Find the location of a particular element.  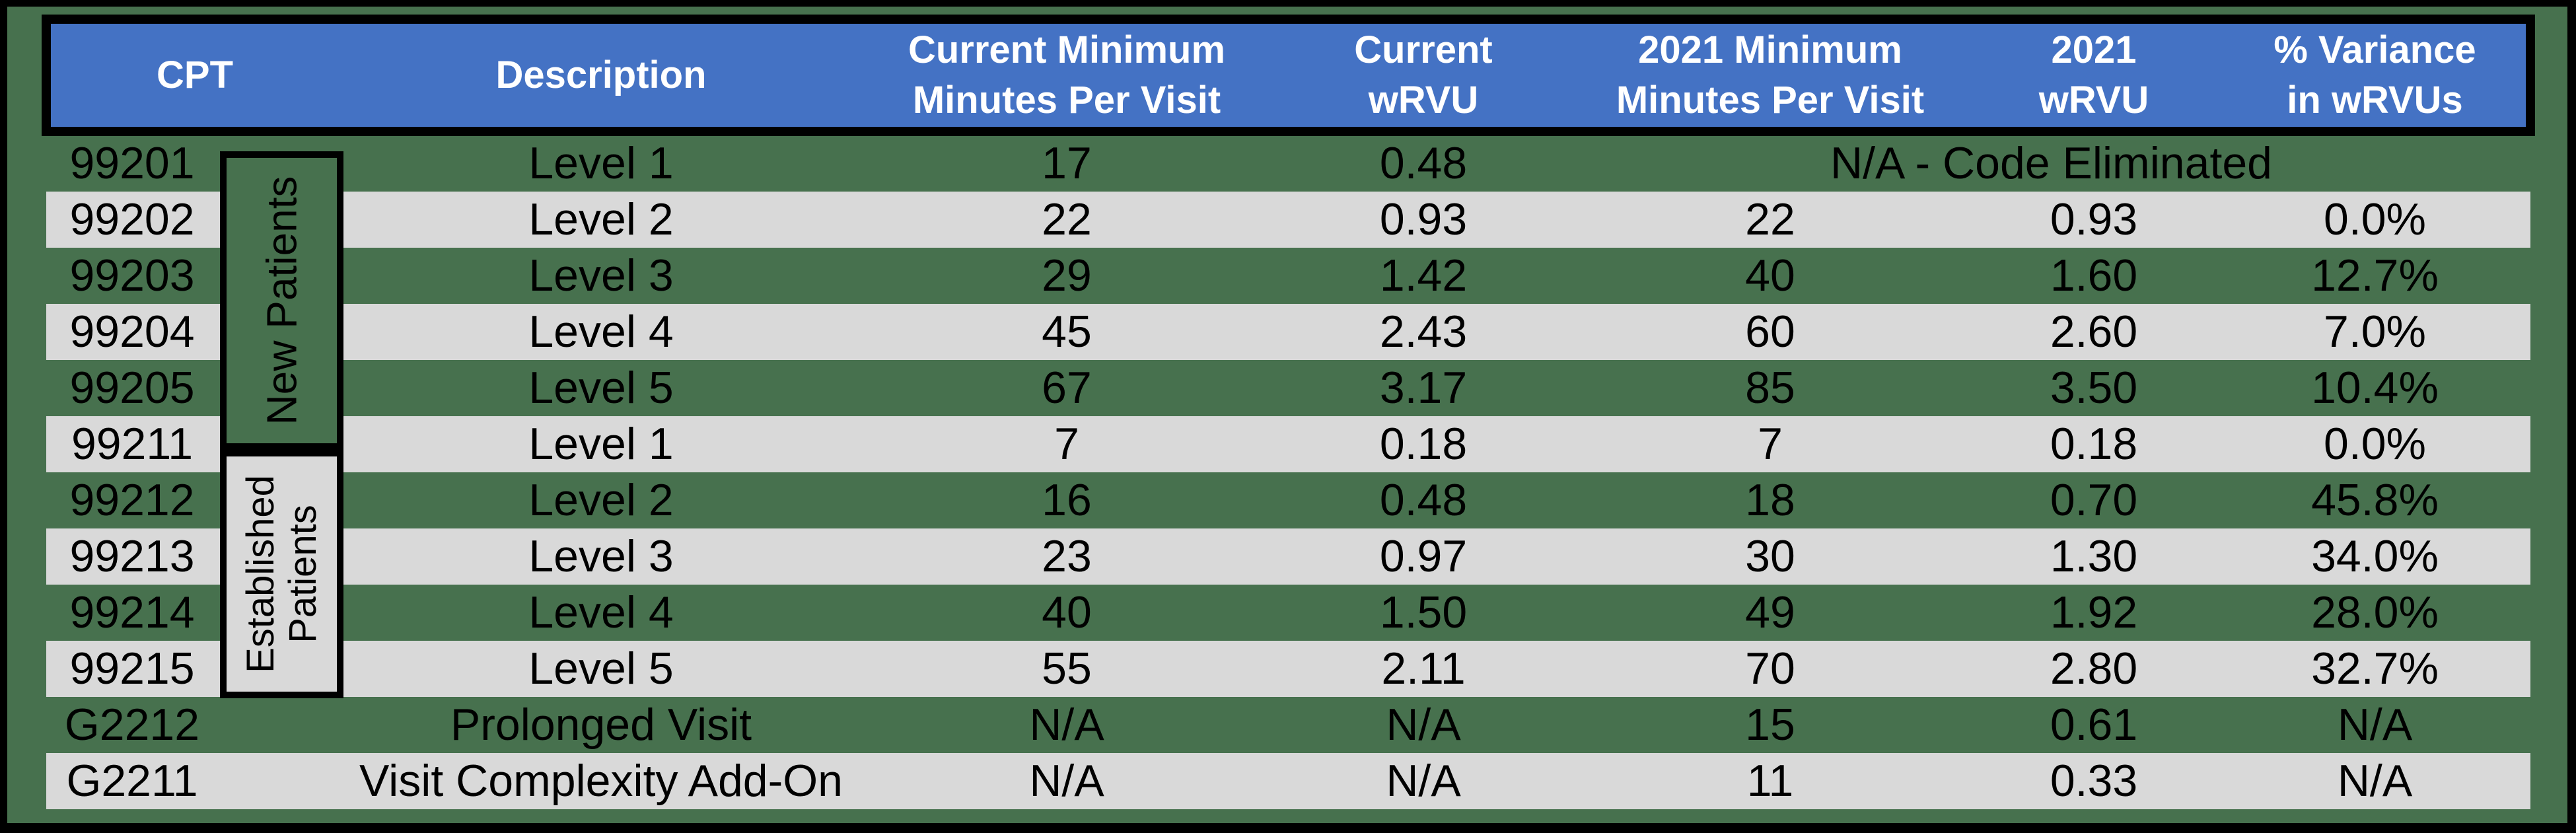

group-label-text: Established Patients is located at coordinates (281, 574).